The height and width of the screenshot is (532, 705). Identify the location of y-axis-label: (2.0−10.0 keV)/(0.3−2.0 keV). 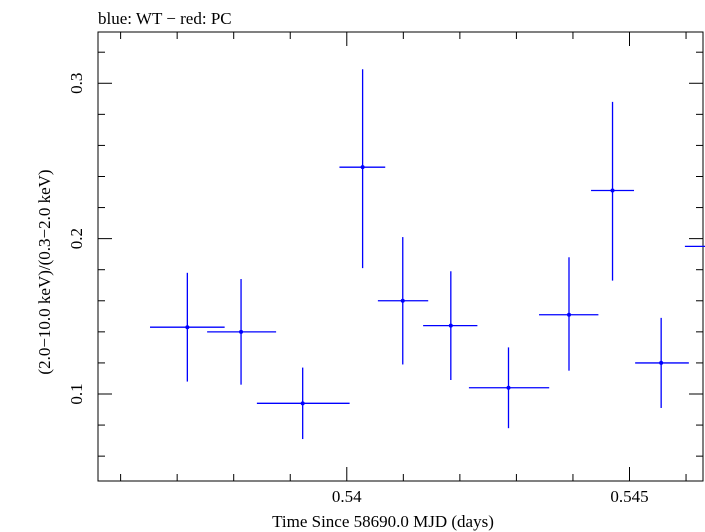
(44, 271).